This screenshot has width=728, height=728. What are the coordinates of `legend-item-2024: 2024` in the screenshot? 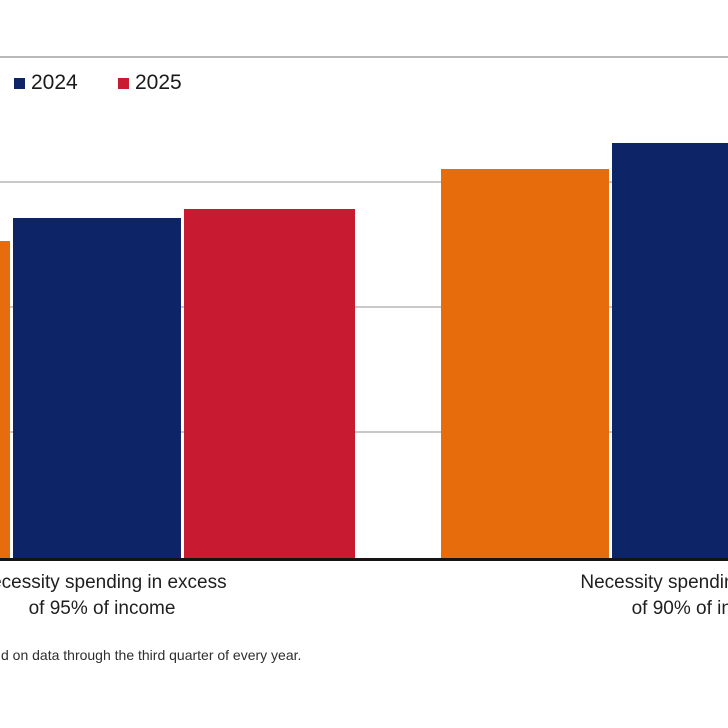 It's located at (46, 83).